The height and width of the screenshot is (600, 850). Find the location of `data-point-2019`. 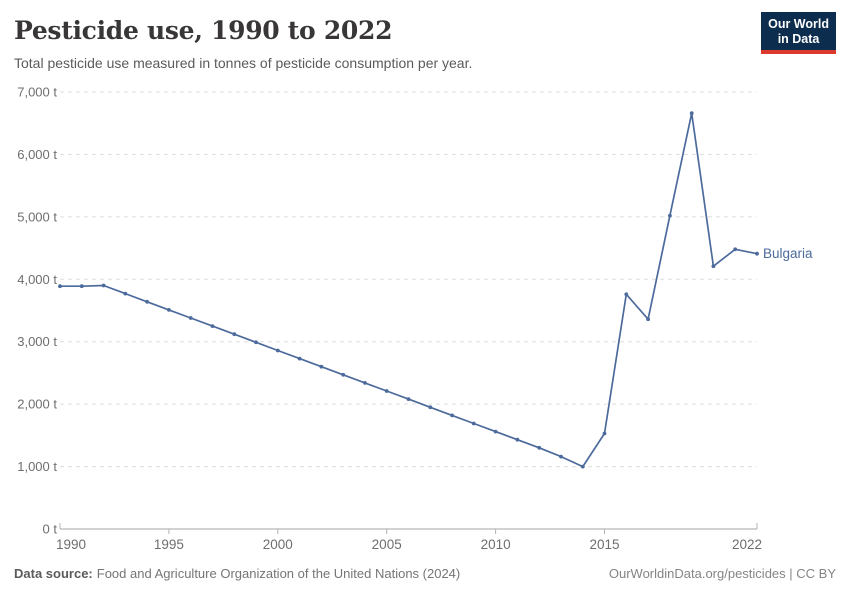

data-point-2019 is located at coordinates (691, 113).